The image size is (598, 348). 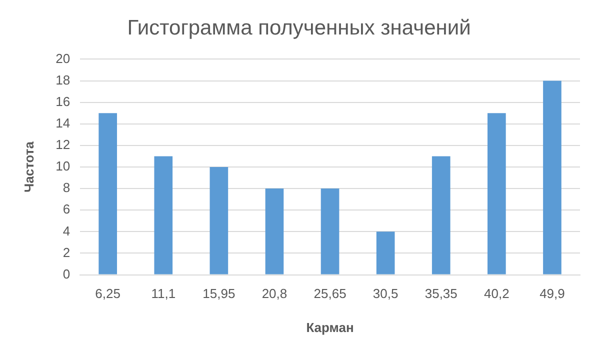 I want to click on chart-title: Гистограмма полученных значений, so click(x=299, y=28).